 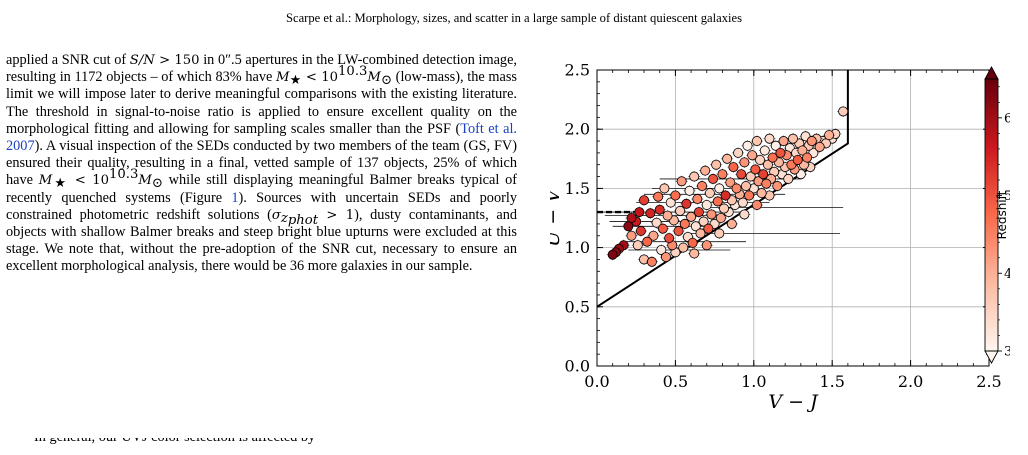 I want to click on y-tick-label: 2.5, so click(x=577, y=70).